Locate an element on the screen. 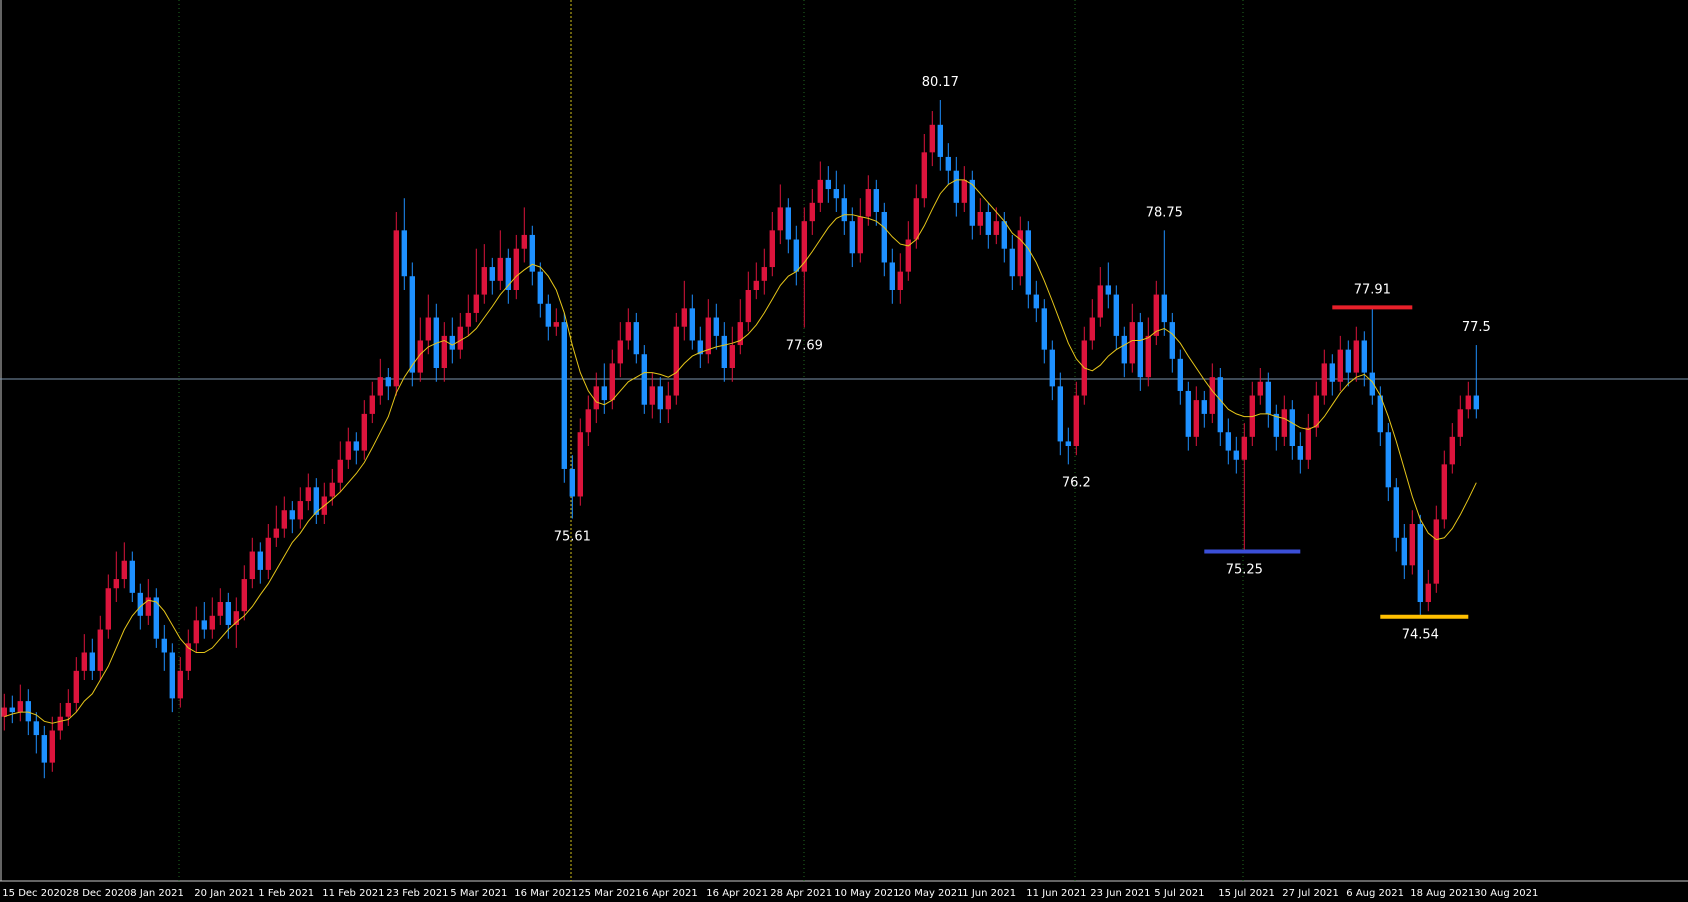 The height and width of the screenshot is (902, 1688). x-tick-label: 23 Jun 2021 is located at coordinates (1120, 893).